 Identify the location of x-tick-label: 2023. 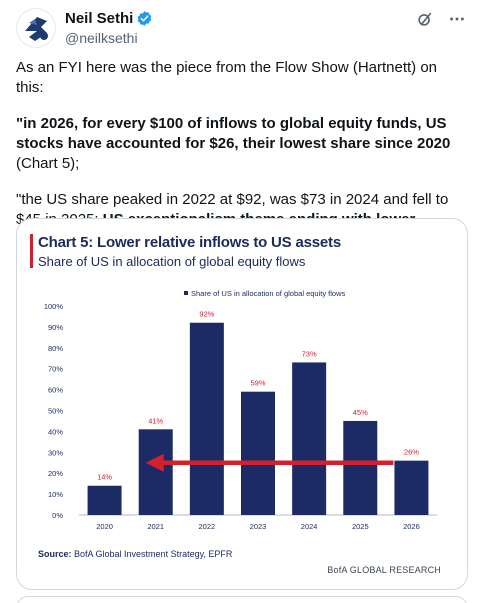
(258, 526).